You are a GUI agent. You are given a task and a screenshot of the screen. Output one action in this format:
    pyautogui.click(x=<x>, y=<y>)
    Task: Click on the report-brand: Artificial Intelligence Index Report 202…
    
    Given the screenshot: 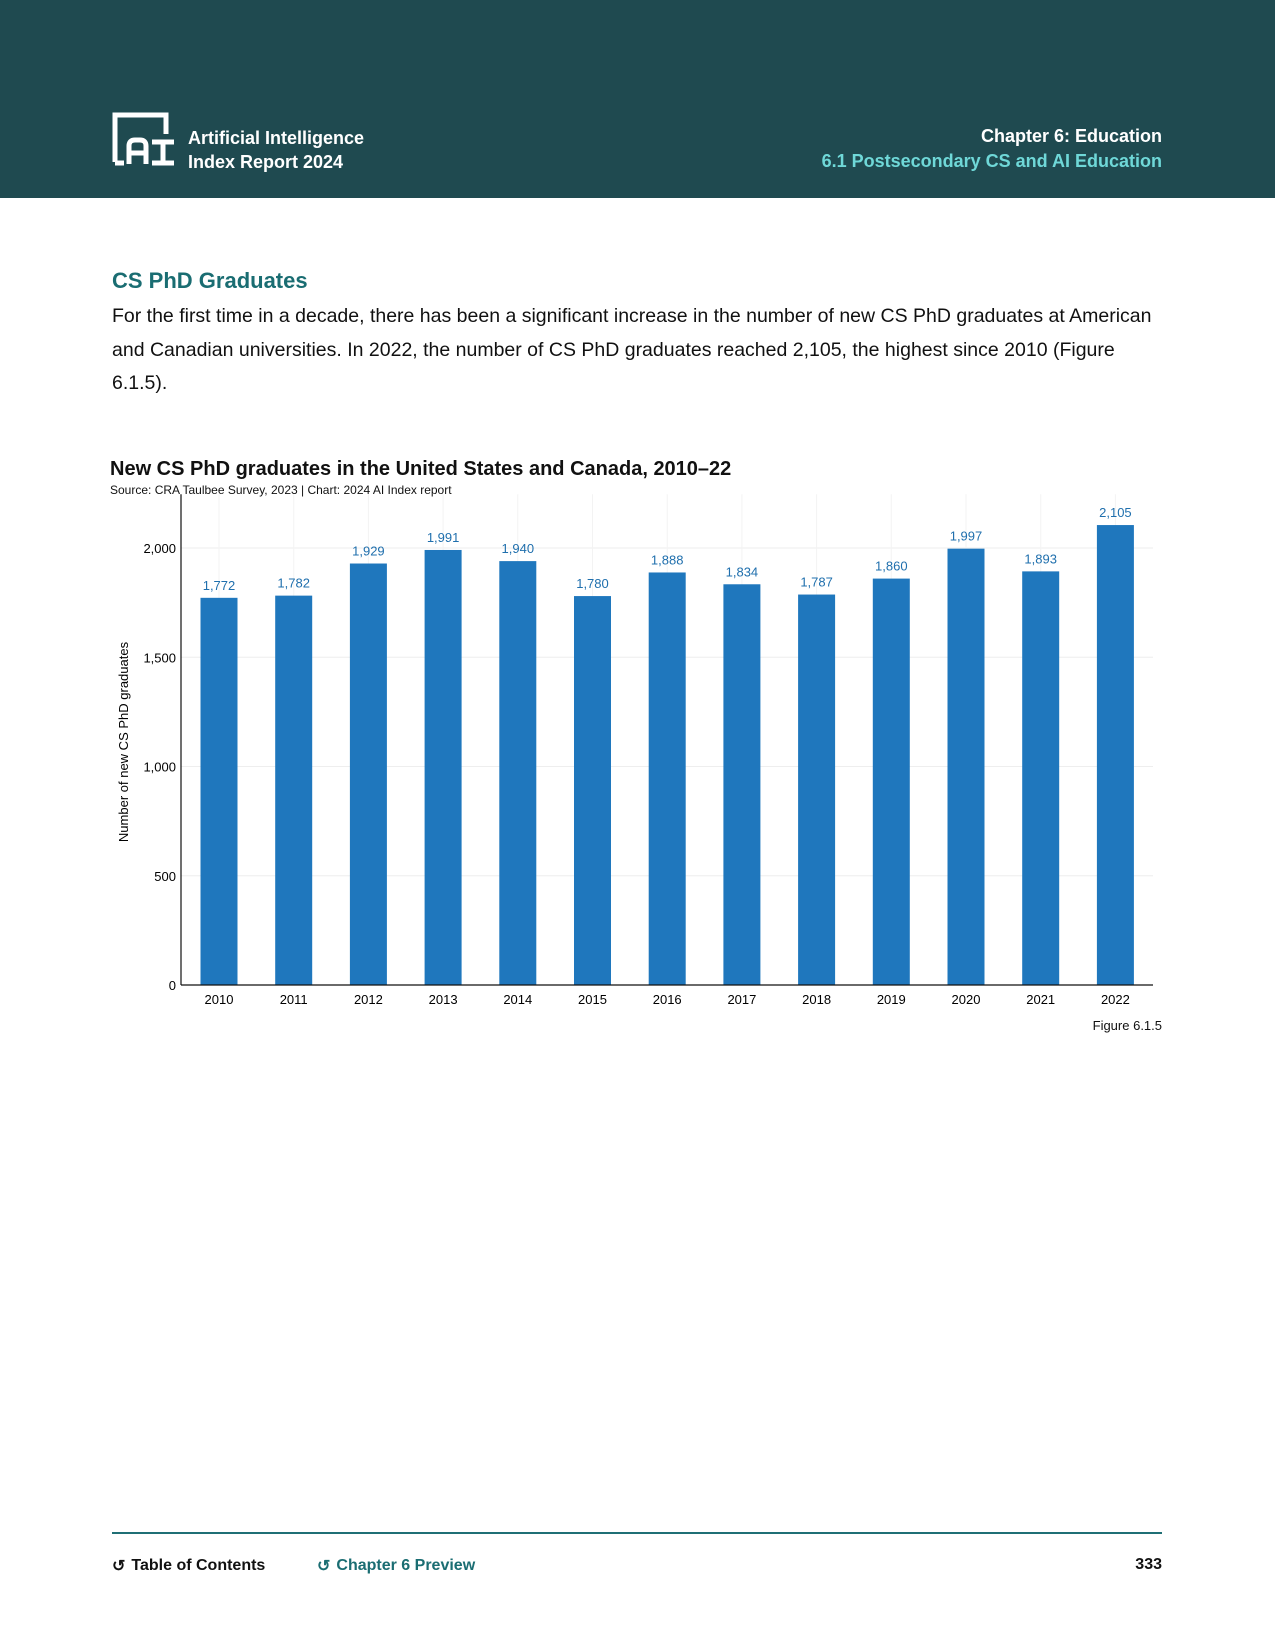 What is the action you would take?
    pyautogui.click(x=276, y=150)
    